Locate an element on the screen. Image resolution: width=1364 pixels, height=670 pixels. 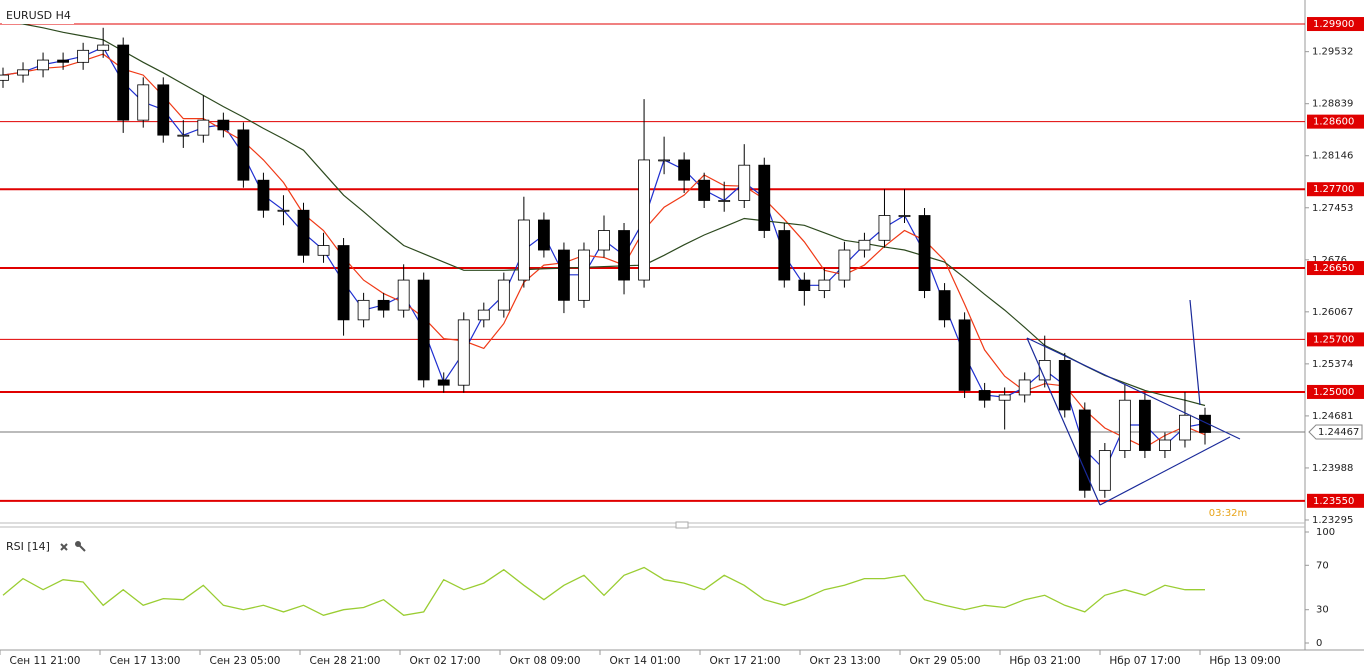
level-label: 1.25700 is located at coordinates (1333, 339).